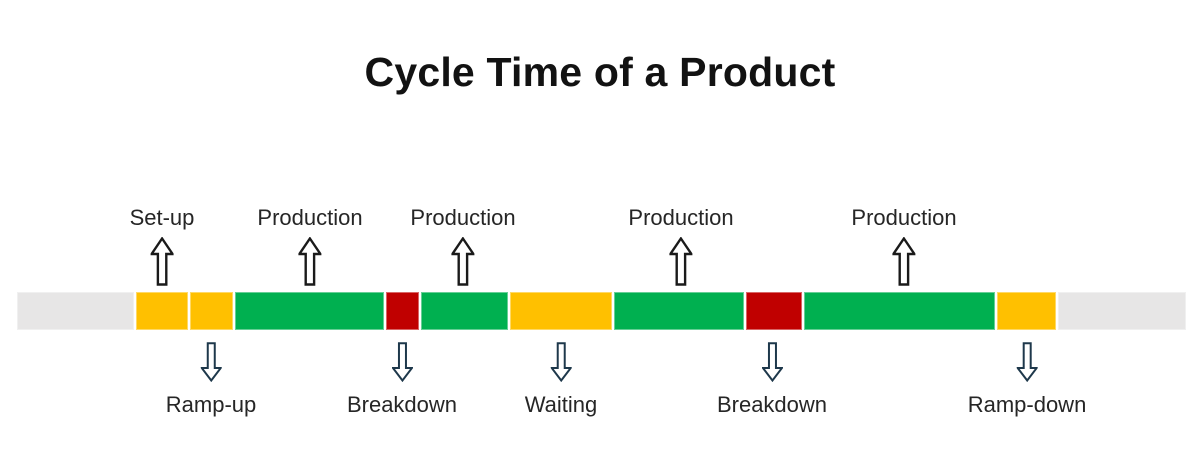 This screenshot has height=455, width=1200. What do you see at coordinates (211, 311) in the screenshot?
I see `segment-ramp-up` at bounding box center [211, 311].